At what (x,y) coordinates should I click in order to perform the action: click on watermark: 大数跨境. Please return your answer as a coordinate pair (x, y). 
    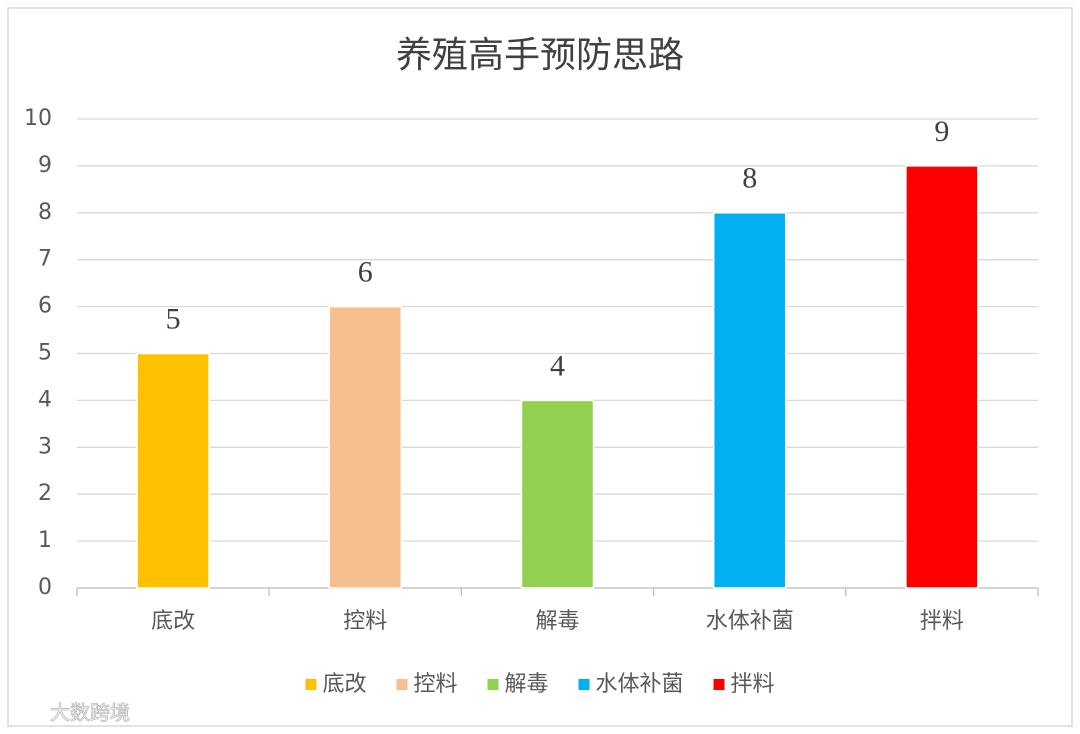
    Looking at the image, I should click on (90, 713).